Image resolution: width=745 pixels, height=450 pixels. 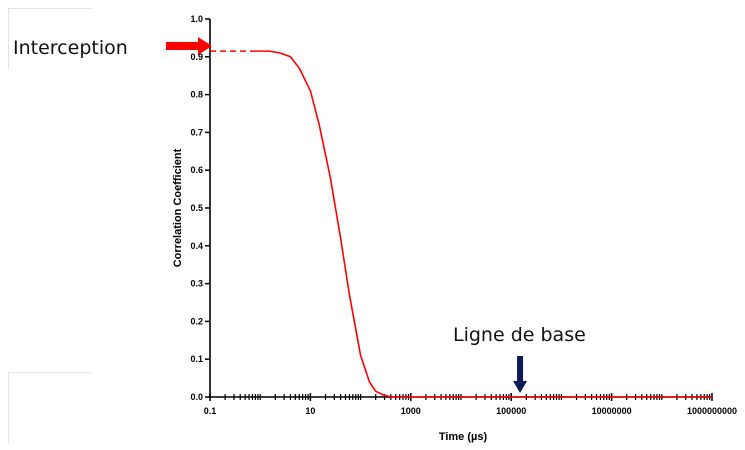 What do you see at coordinates (196, 170) in the screenshot?
I see `y-tick-label: 0.6` at bounding box center [196, 170].